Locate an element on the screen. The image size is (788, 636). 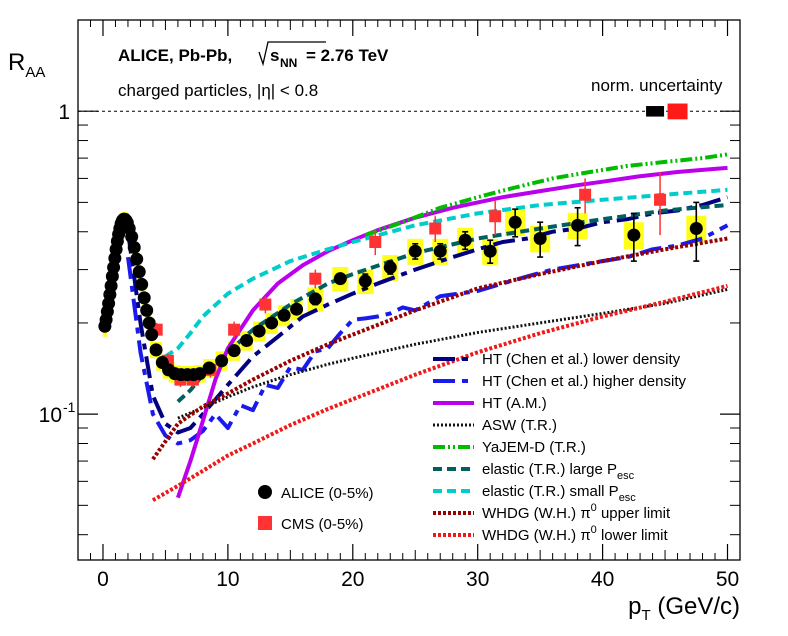
legend-left-label: CMS (0-5%) is located at coordinates (322, 524).